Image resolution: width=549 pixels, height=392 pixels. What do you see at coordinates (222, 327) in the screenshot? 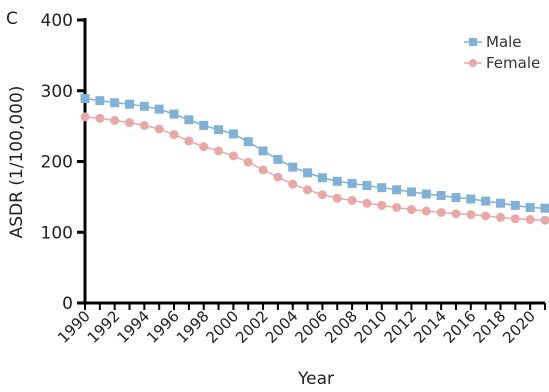
I see `x-tick-label: 2000` at bounding box center [222, 327].